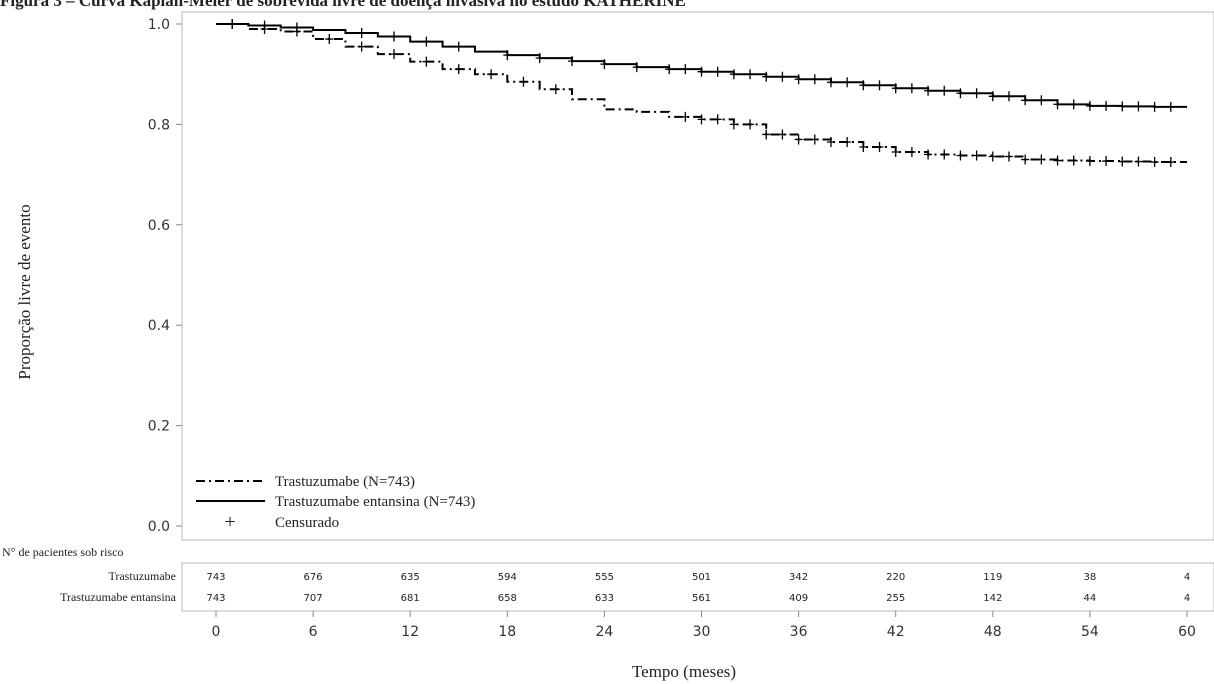  Describe the element at coordinates (410, 598) in the screenshot. I see `risk-value-trastuzumabe-entansina: 681` at that location.